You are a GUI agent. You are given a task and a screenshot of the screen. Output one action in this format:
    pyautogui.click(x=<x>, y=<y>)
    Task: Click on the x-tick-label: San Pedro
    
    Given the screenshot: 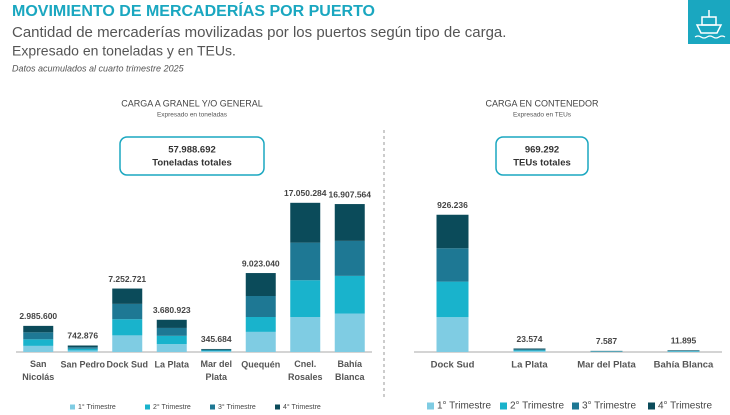 What is the action you would take?
    pyautogui.click(x=82, y=364)
    